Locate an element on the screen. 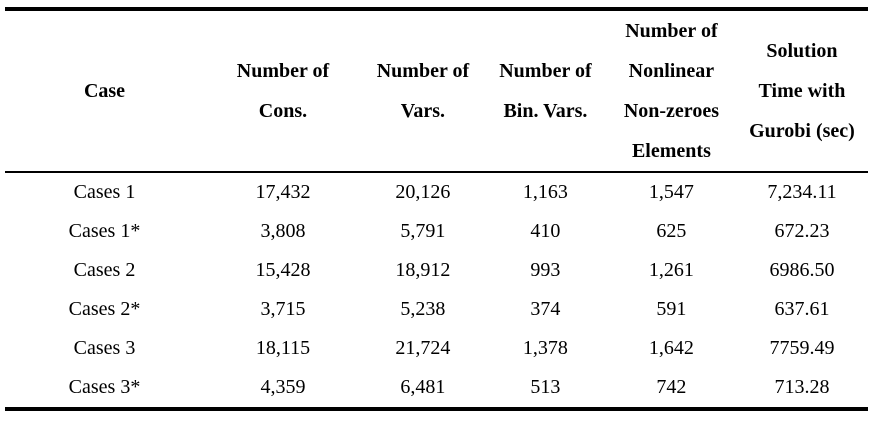 The image size is (873, 424). cell-case: Cases 2* is located at coordinates (104, 309).